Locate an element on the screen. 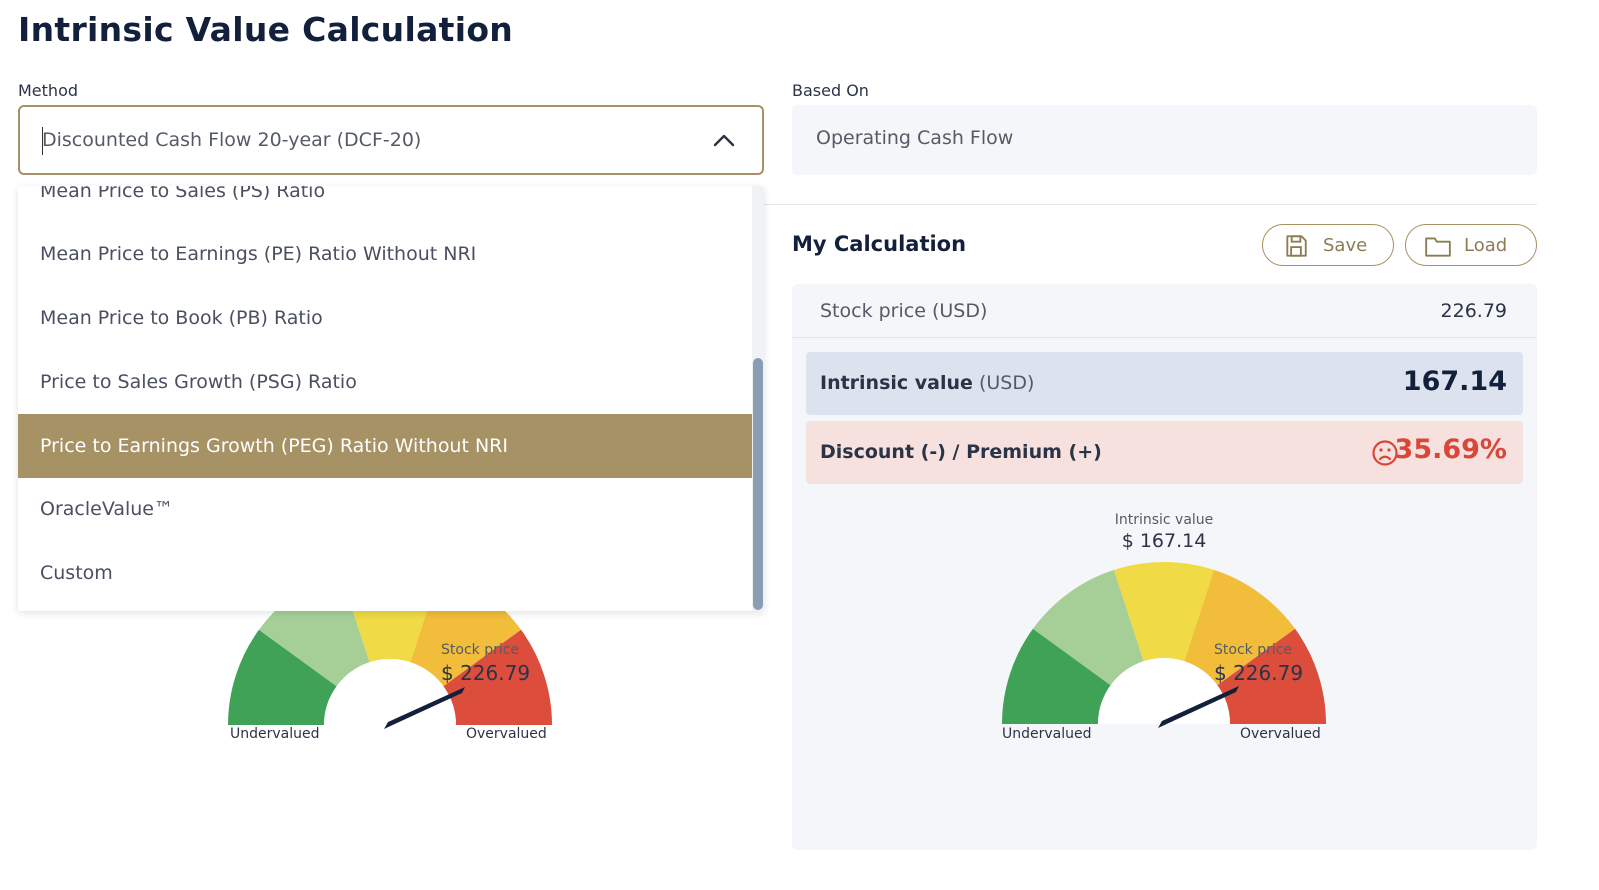 The image size is (1599, 890). my-calculation-title: My Calculation is located at coordinates (879, 244).